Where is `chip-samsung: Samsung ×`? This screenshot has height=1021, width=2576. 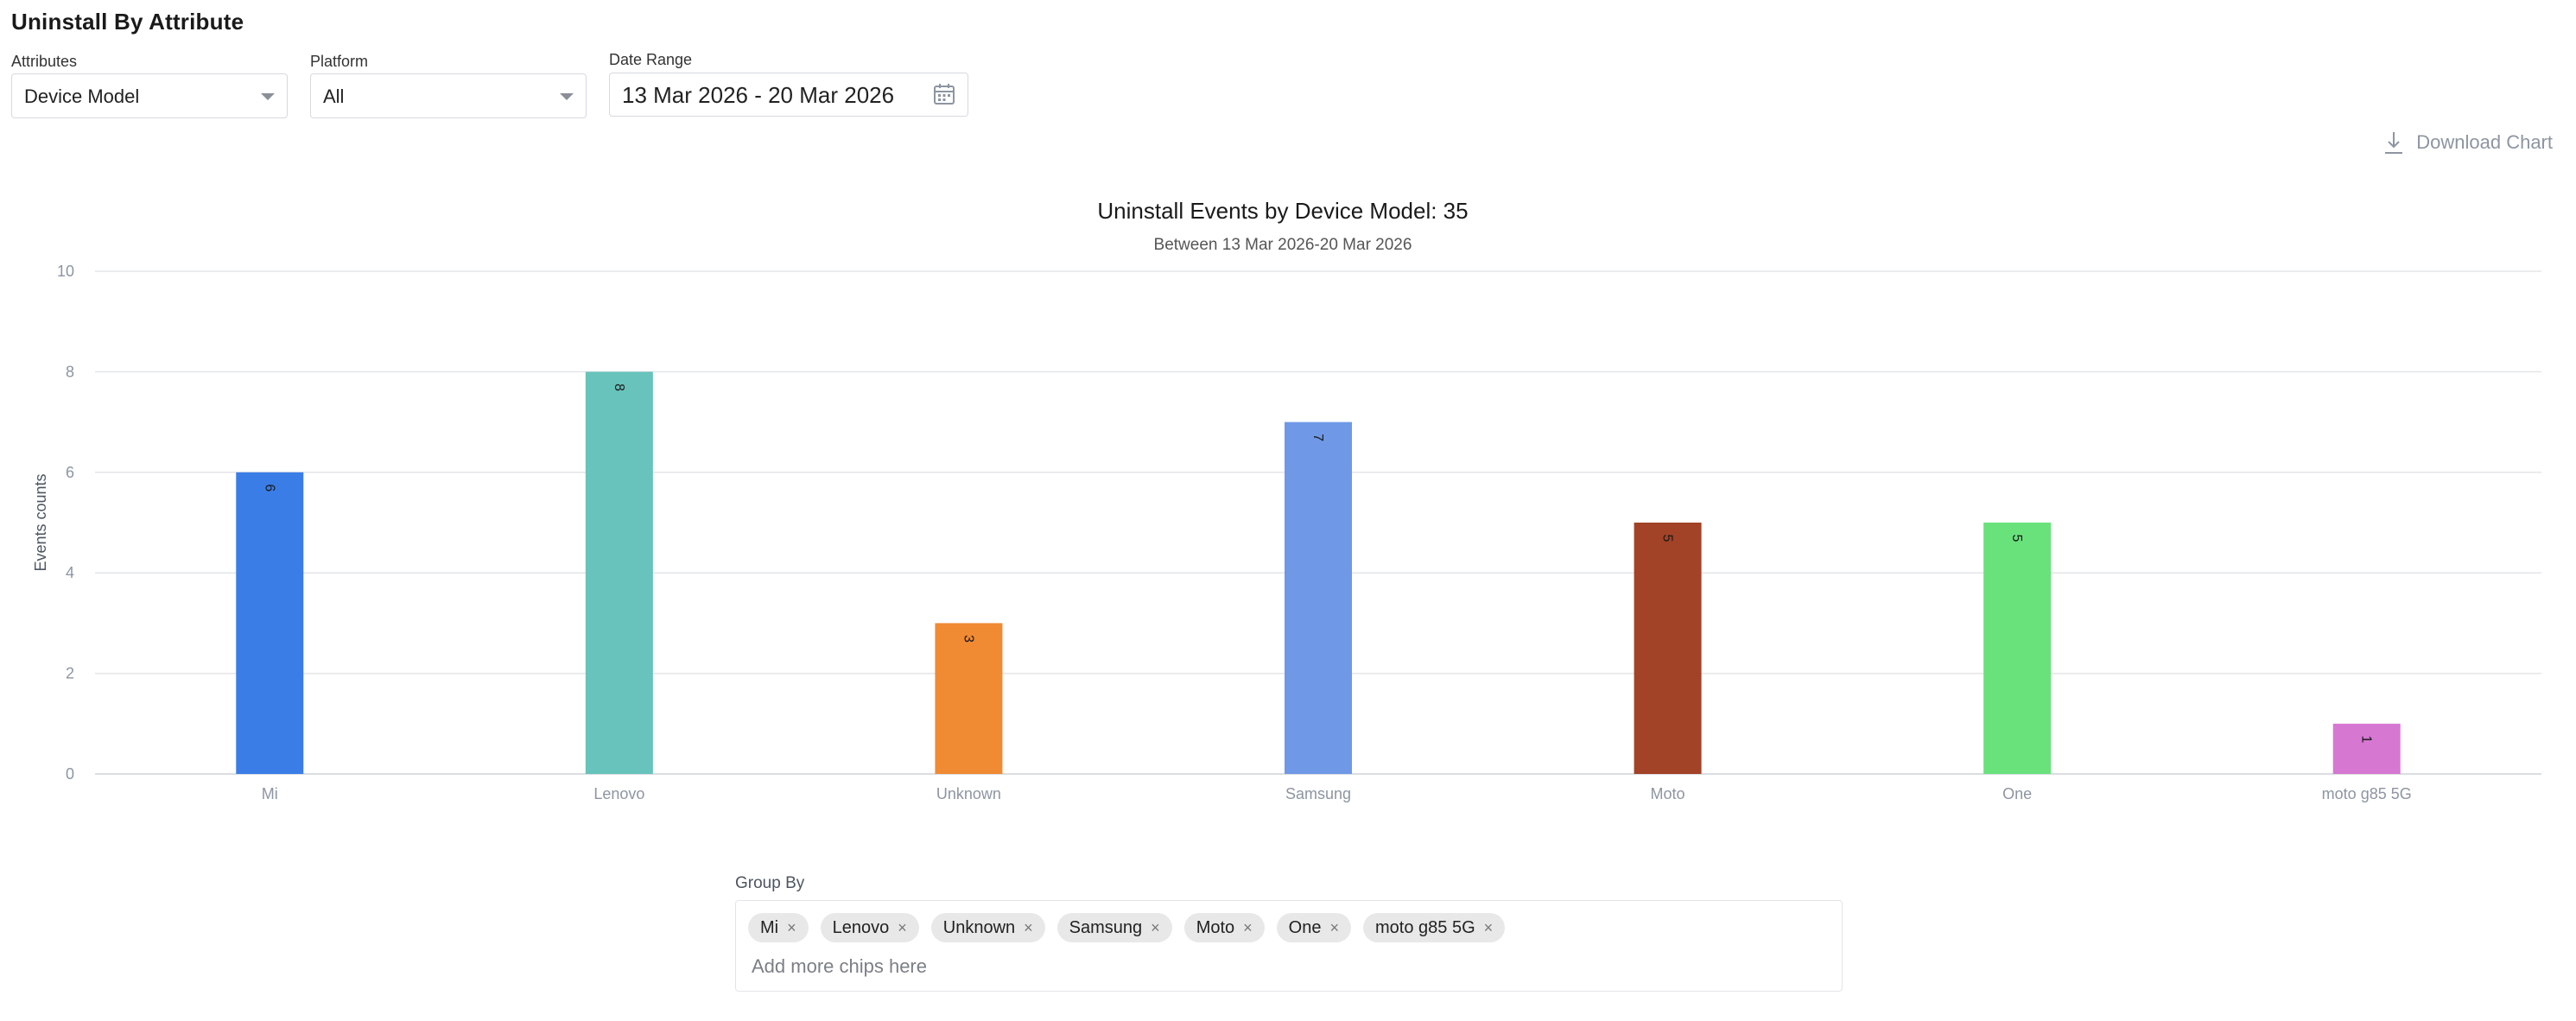
chip-samsung: Samsung × is located at coordinates (1114, 927).